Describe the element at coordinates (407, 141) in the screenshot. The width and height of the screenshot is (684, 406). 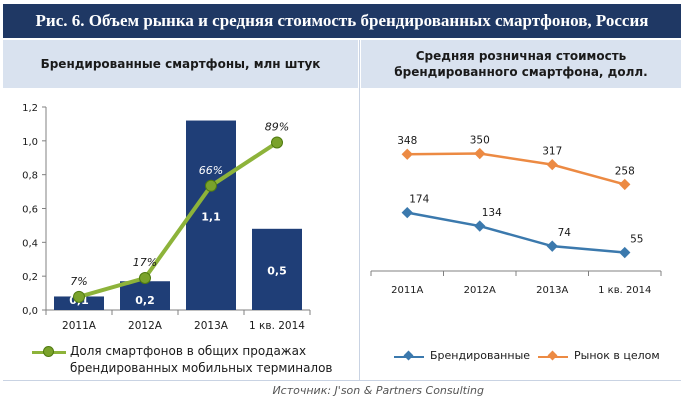
I see `market-value-label: 348` at that location.